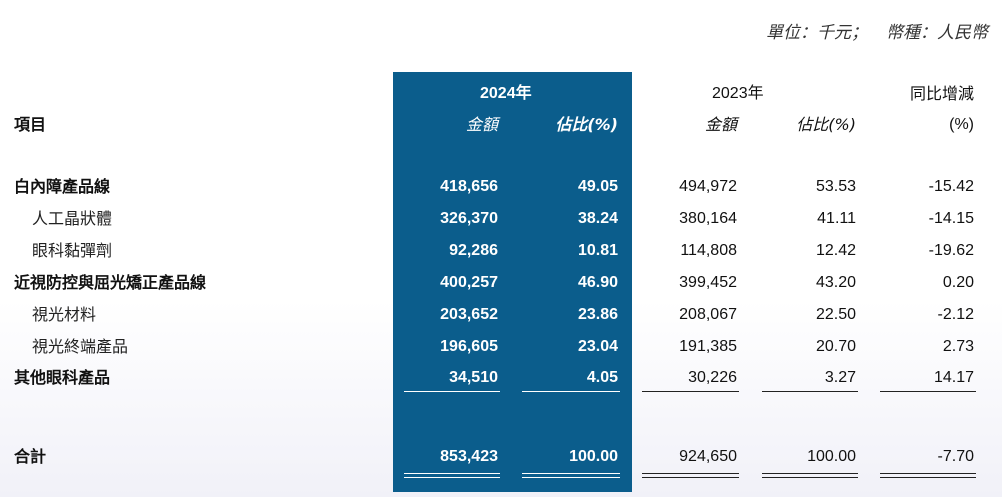  Describe the element at coordinates (708, 314) in the screenshot. I see `amount-2023-cell: 208,067` at that location.